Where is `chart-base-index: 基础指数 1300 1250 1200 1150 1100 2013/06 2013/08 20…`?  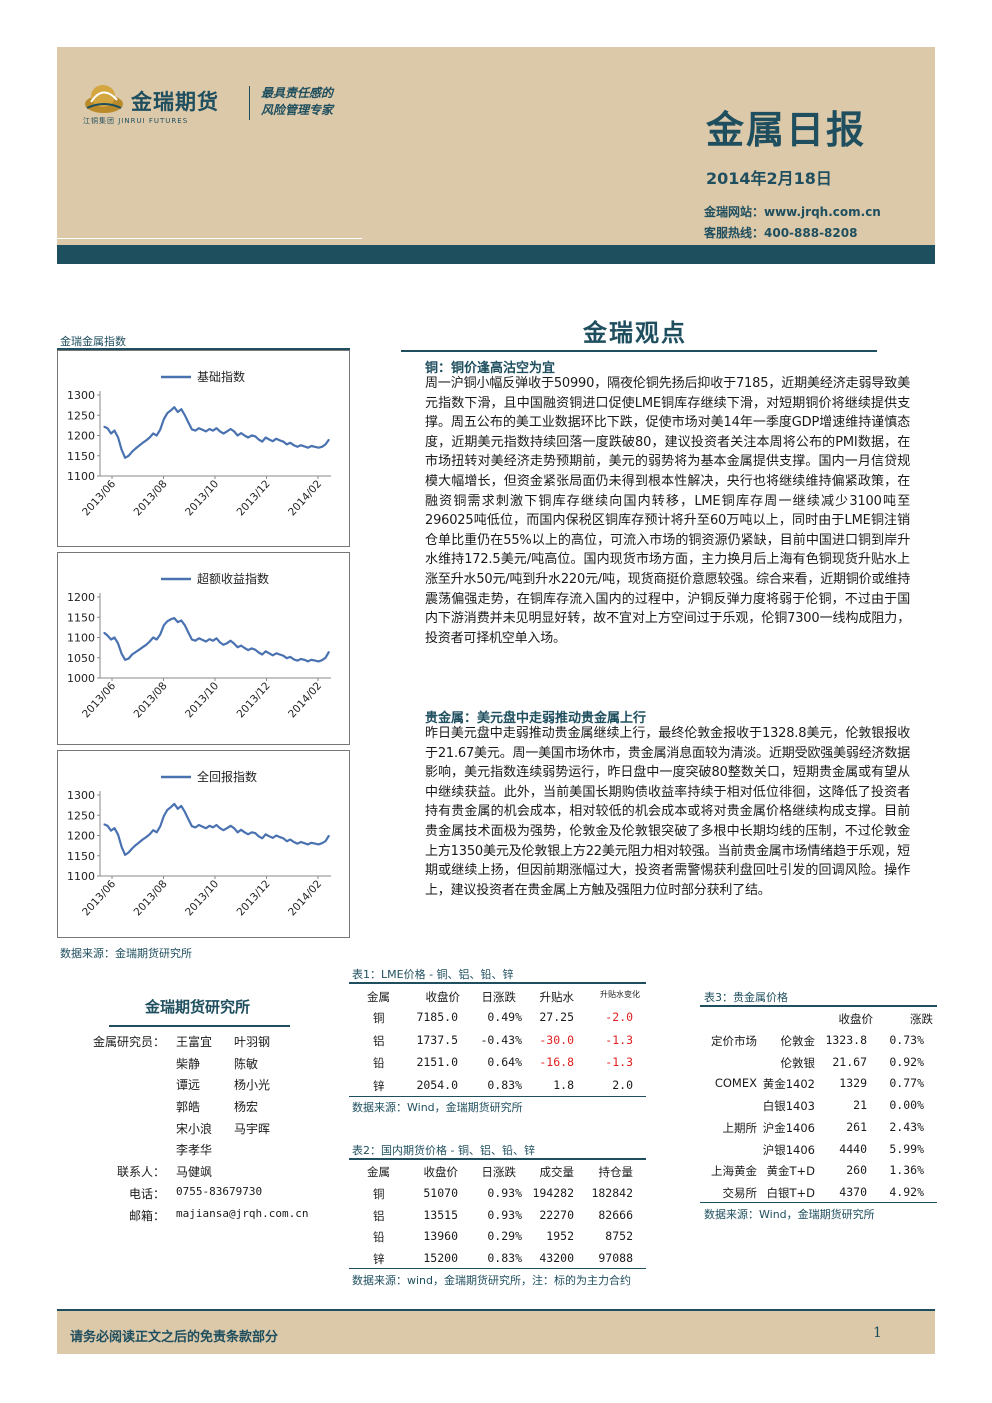 chart-base-index: 基础指数 1300 1250 1200 1150 1100 2013/06 2013/08 20… is located at coordinates (203, 448).